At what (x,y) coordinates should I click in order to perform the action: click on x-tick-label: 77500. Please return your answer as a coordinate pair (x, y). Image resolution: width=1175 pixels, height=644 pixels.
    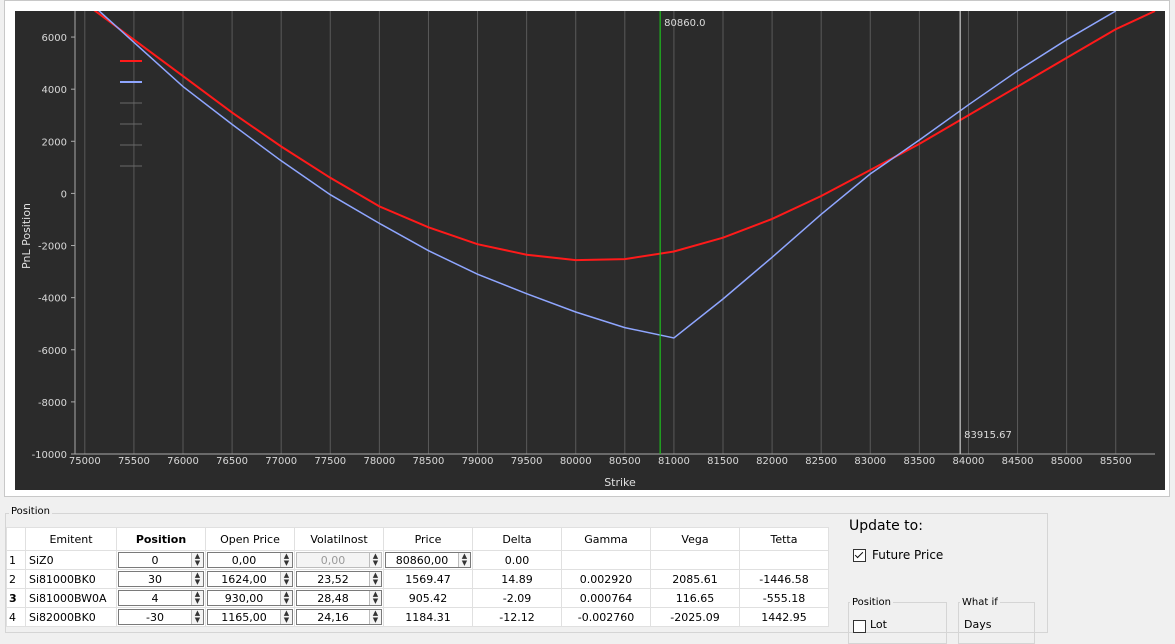
    Looking at the image, I should click on (330, 461).